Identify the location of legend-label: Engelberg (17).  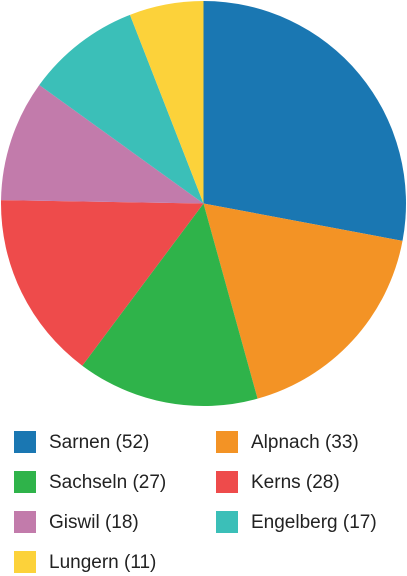
(314, 522).